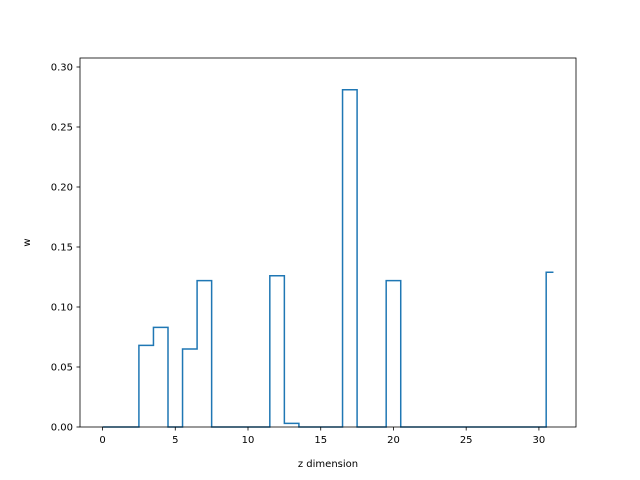  Describe the element at coordinates (102, 440) in the screenshot. I see `x-tick-label: 0` at that location.